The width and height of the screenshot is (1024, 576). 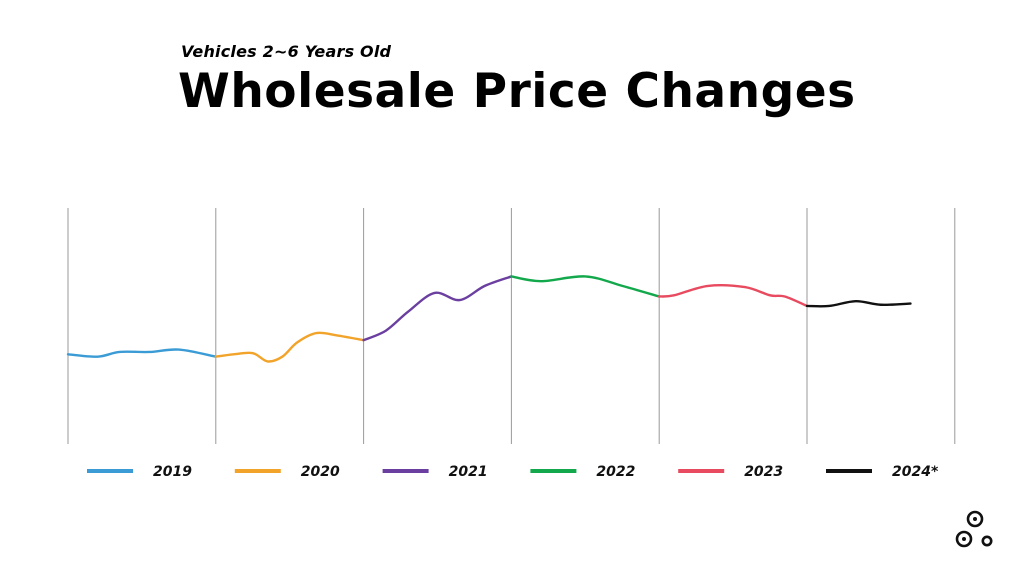 I want to click on legend: 2019 2020 2021 2022 2023 2024*, so click(x=513, y=472).